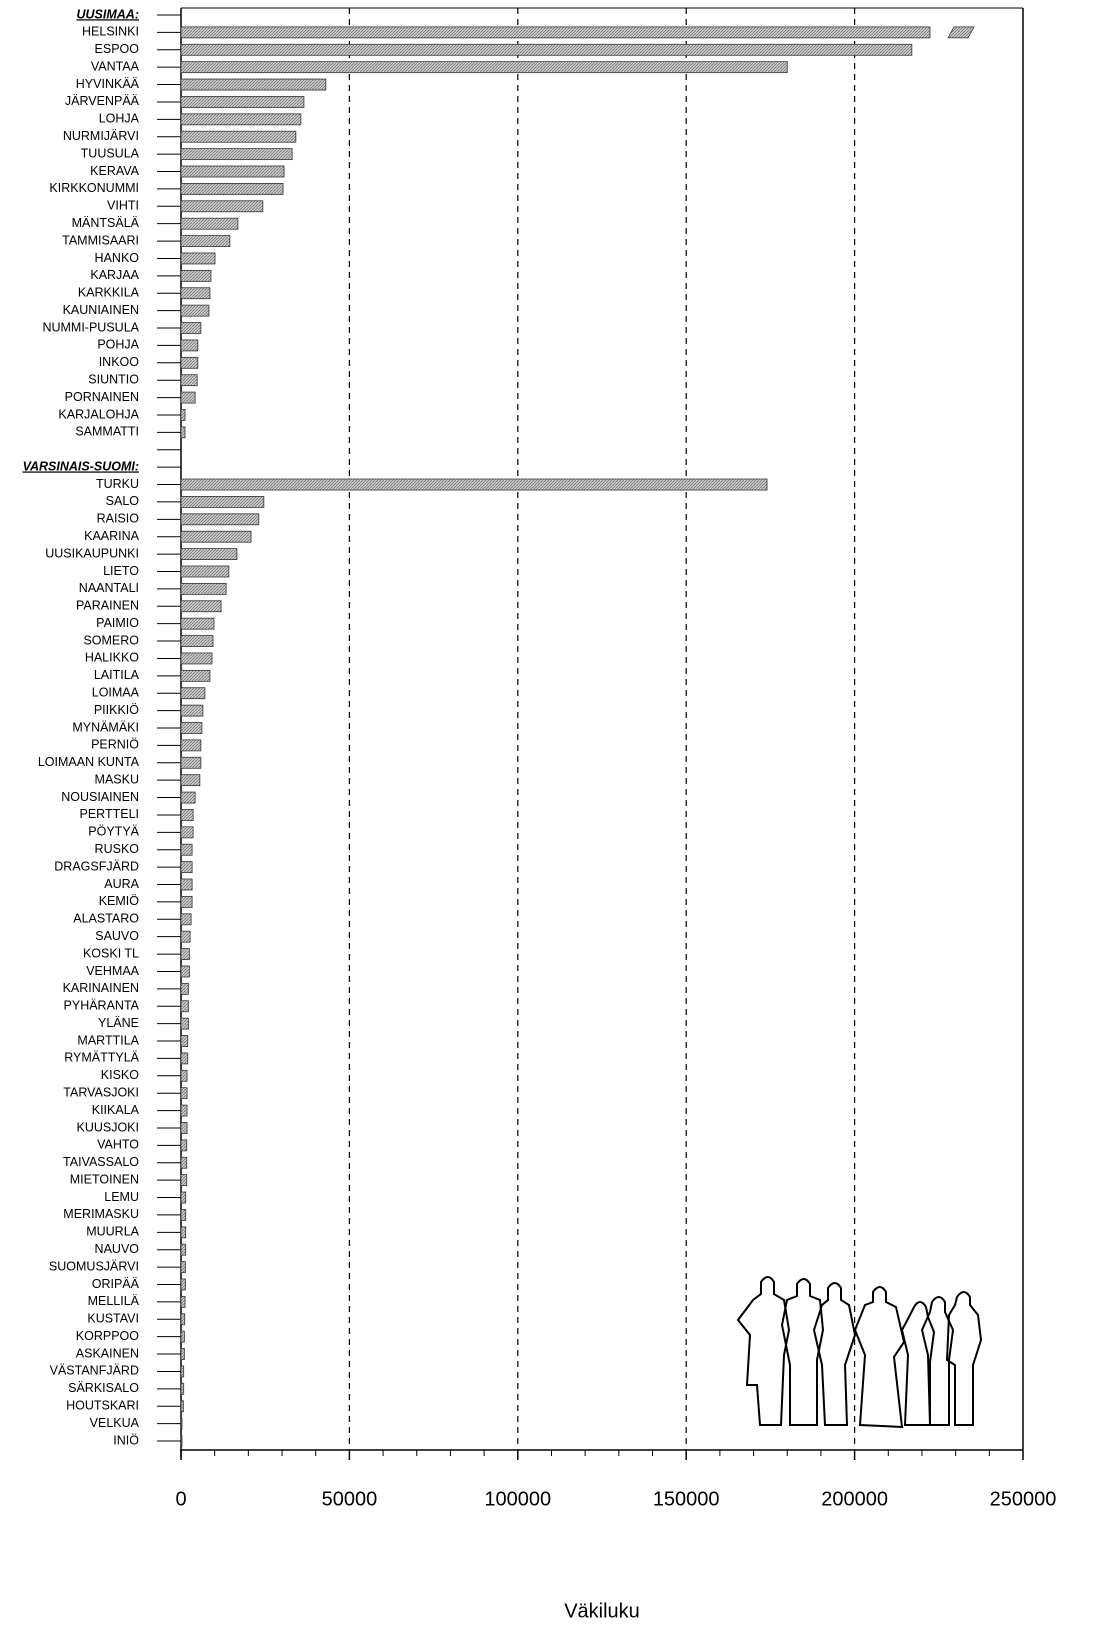 The width and height of the screenshot is (1113, 1641). What do you see at coordinates (117, 849) in the screenshot?
I see `y-tick-label: RUSKO` at bounding box center [117, 849].